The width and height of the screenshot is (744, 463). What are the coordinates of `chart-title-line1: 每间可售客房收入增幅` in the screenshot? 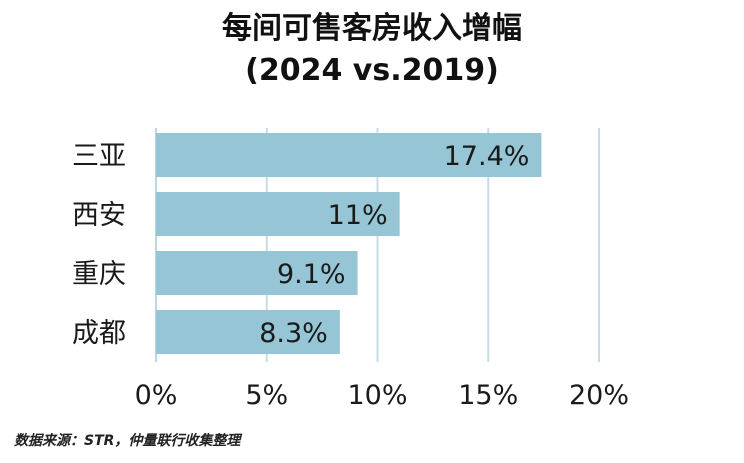 It's located at (372, 28).